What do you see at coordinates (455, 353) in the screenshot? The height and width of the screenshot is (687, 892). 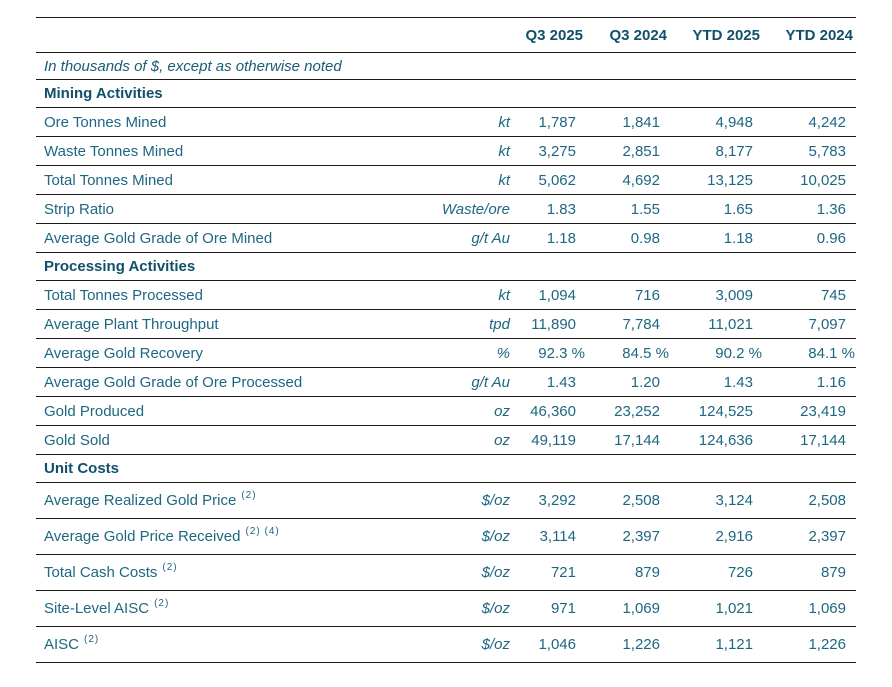 I see `unit-cell: %` at bounding box center [455, 353].